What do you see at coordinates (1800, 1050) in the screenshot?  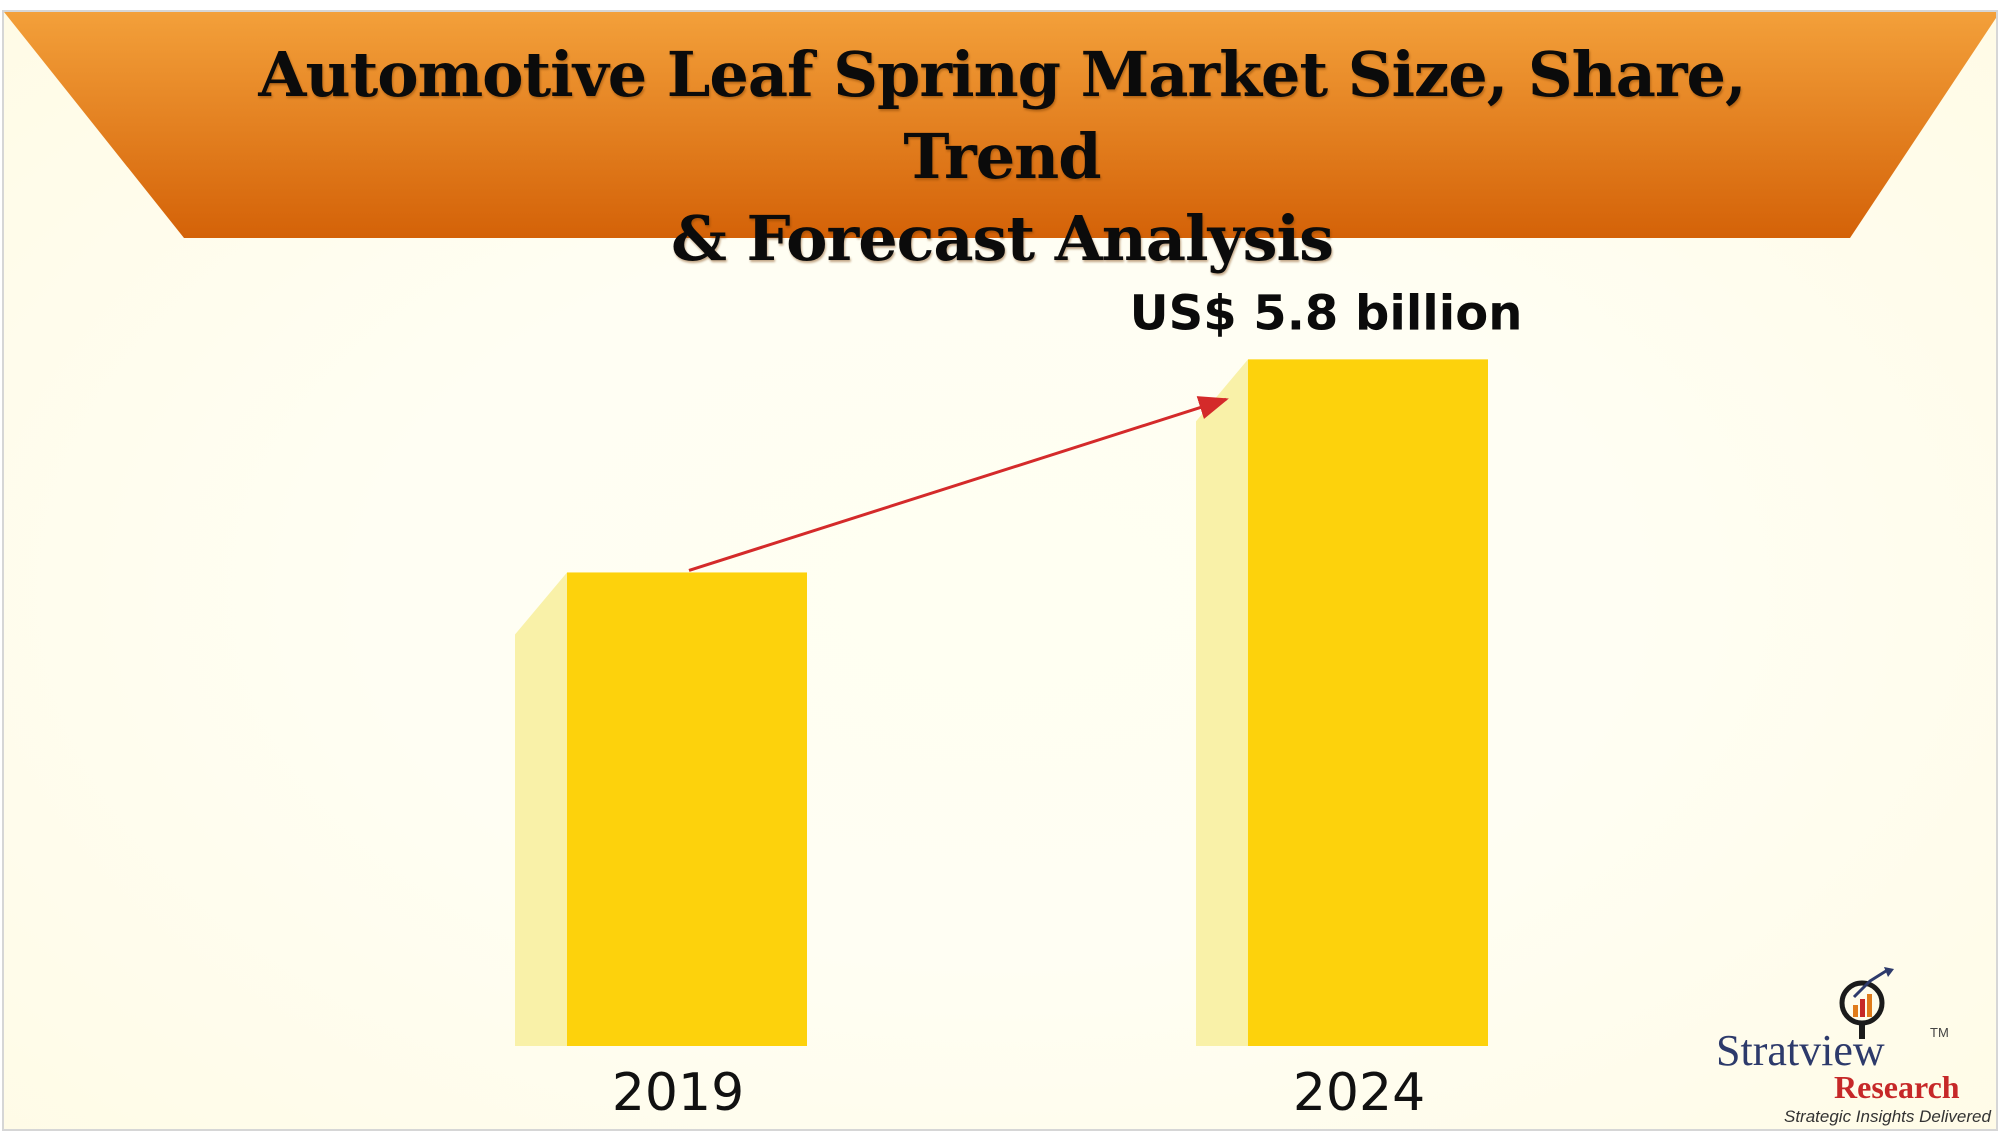 I see `brand-name: Stratview` at bounding box center [1800, 1050].